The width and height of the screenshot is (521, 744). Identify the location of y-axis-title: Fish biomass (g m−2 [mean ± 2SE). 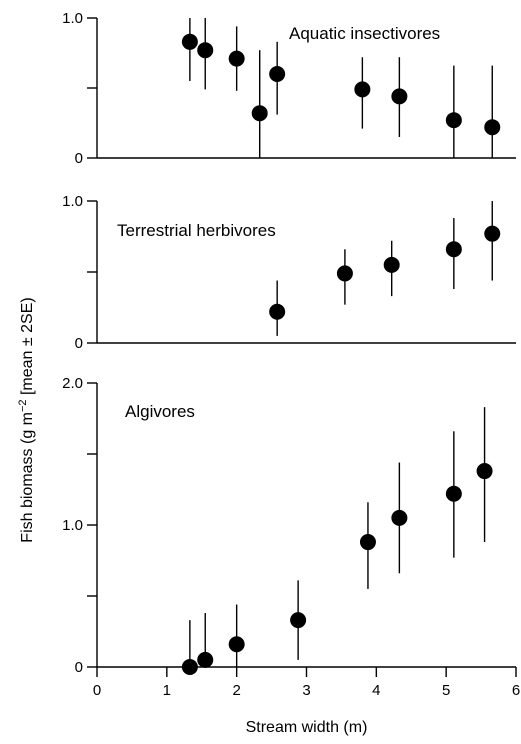
(26, 419).